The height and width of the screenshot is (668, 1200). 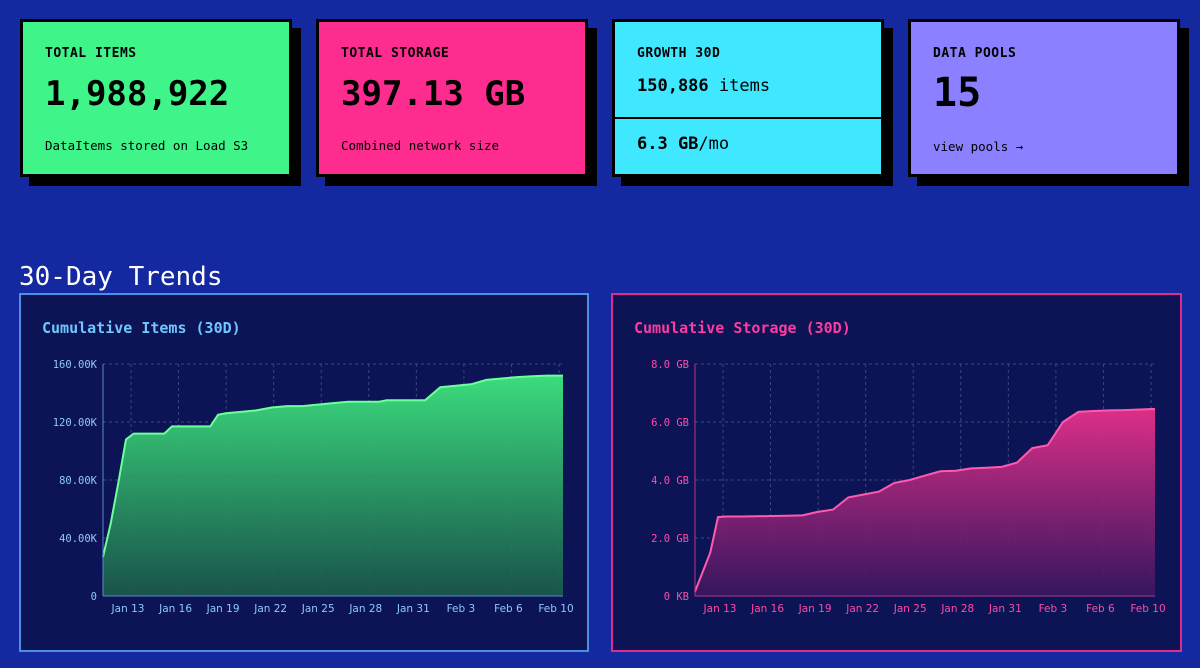 I want to click on storage-y-tick-label: 0 KB, so click(x=676, y=597).